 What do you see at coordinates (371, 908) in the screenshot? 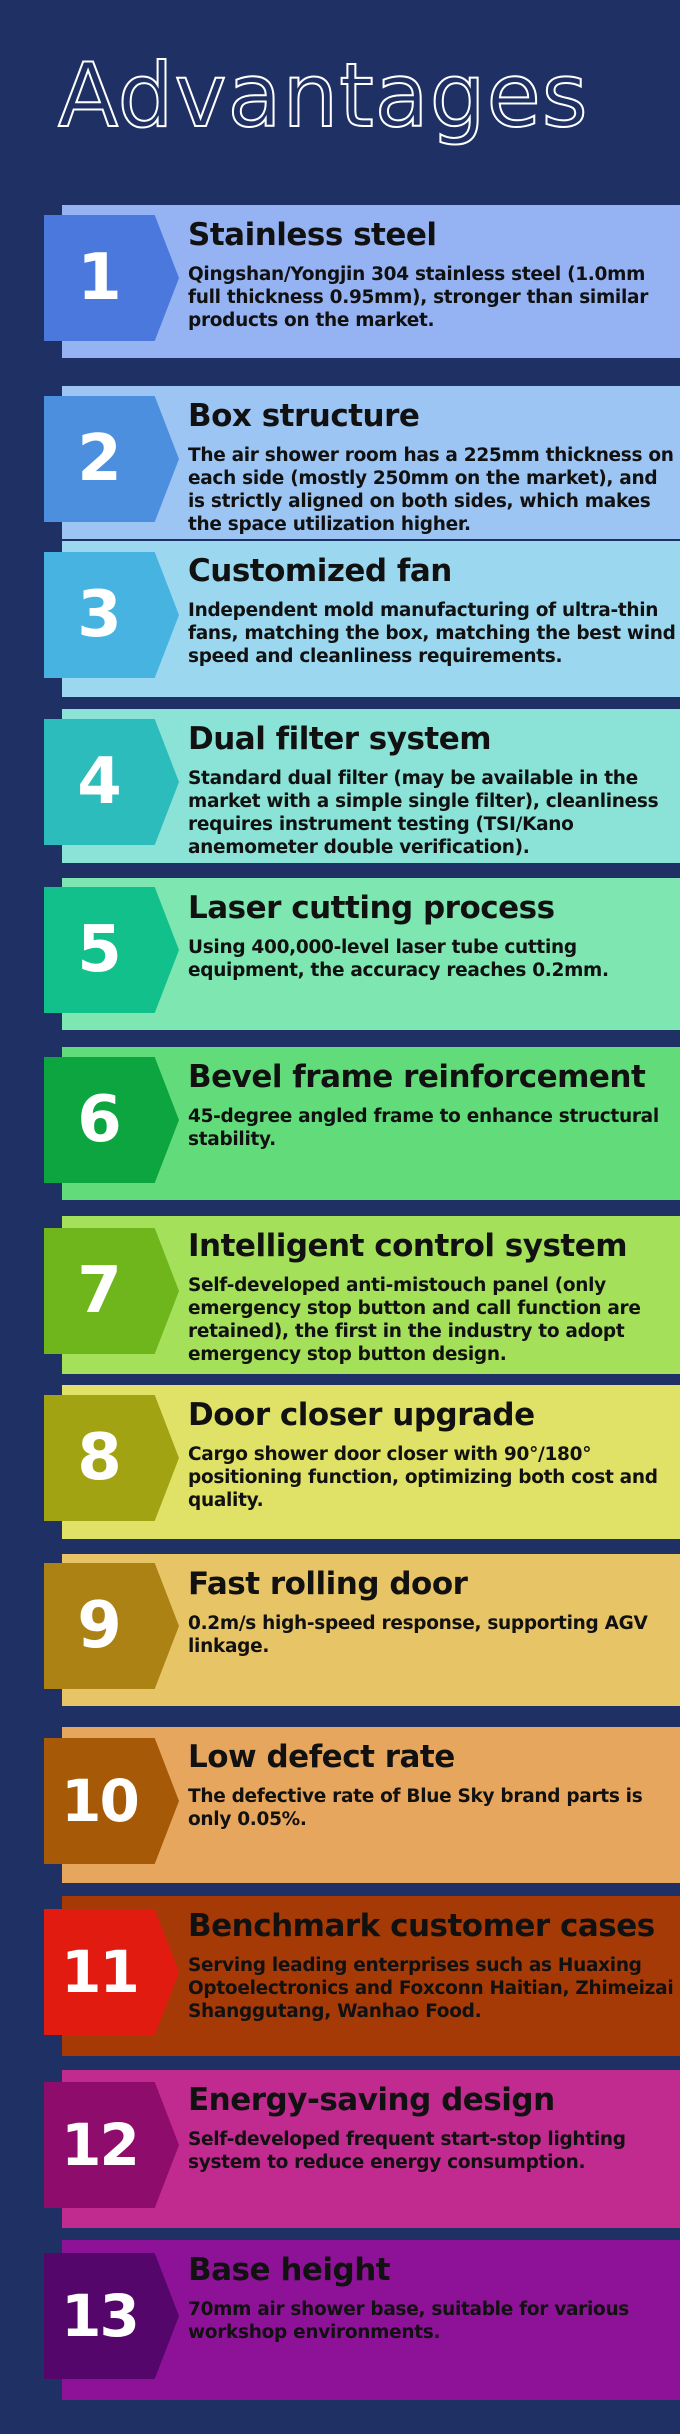
I see `card-title: Laser cutting process` at bounding box center [371, 908].